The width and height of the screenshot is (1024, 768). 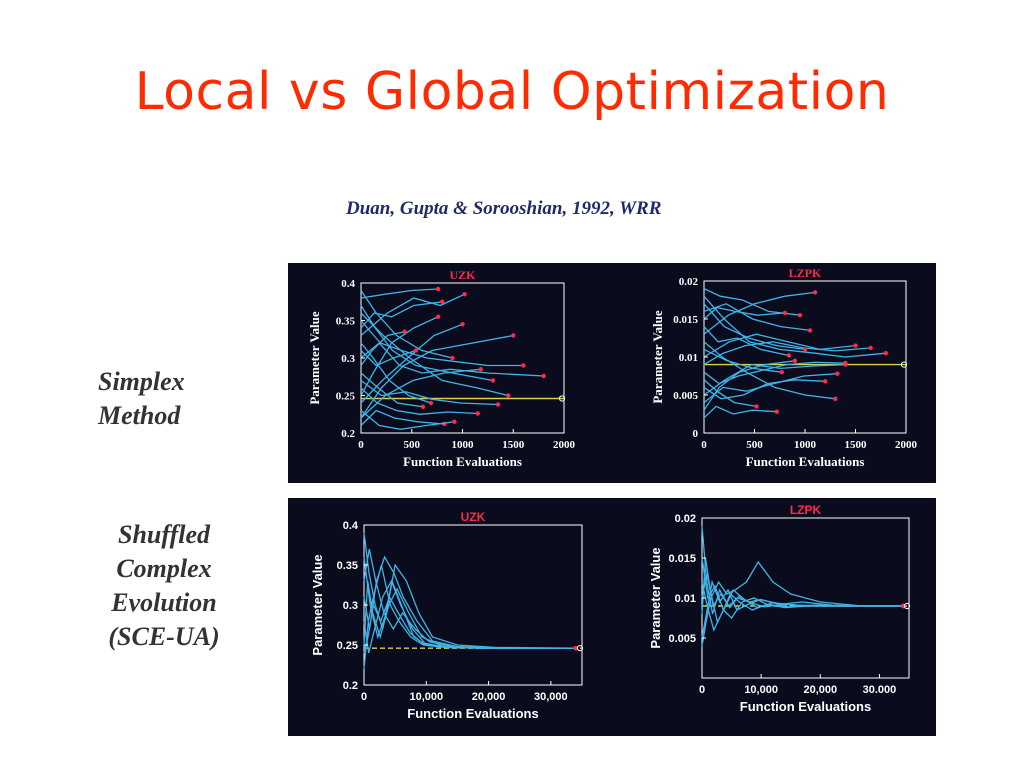 I want to click on slide-title: Local vs Global Optimization, so click(x=512, y=92).